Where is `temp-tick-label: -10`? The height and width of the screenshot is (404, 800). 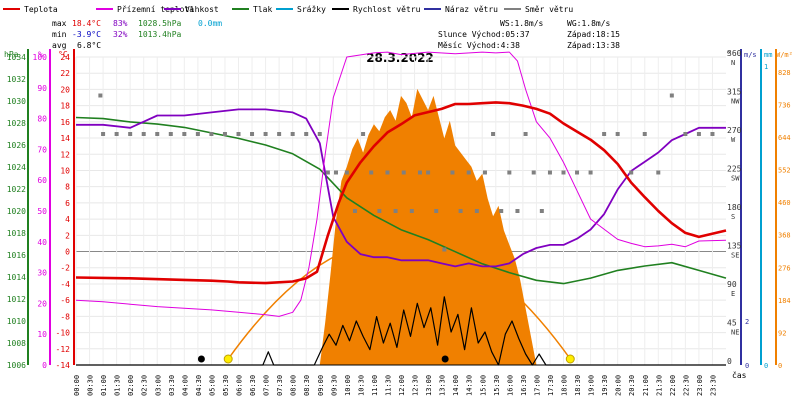 temp-tick-label: -10 is located at coordinates (63, 333).